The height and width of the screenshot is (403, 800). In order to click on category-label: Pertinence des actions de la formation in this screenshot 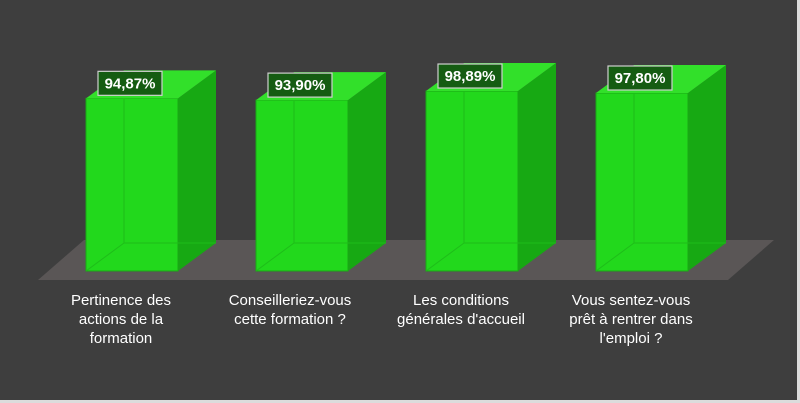, I will do `click(121, 319)`.